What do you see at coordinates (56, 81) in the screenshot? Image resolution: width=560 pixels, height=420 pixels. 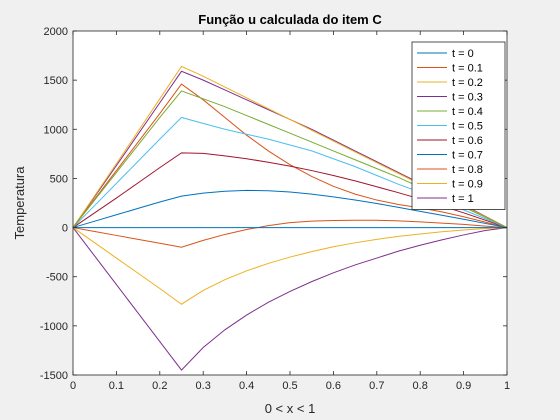 I see `y-tick-label: 1500` at bounding box center [56, 81].